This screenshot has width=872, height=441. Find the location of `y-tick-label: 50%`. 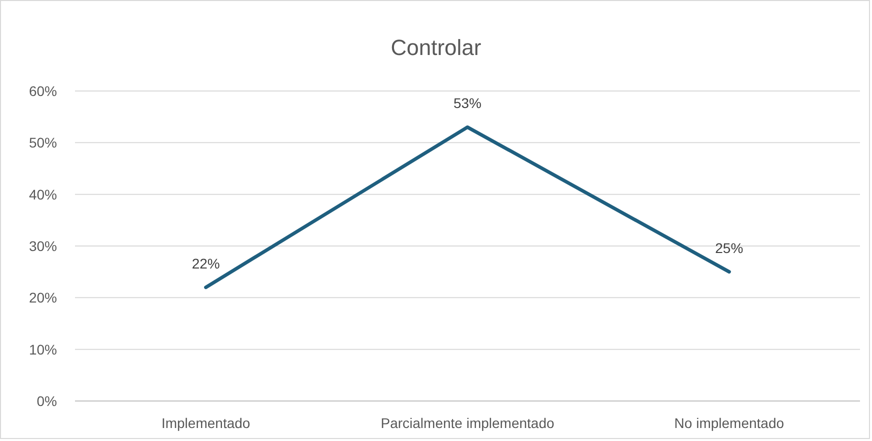

y-tick-label: 50% is located at coordinates (42, 142).